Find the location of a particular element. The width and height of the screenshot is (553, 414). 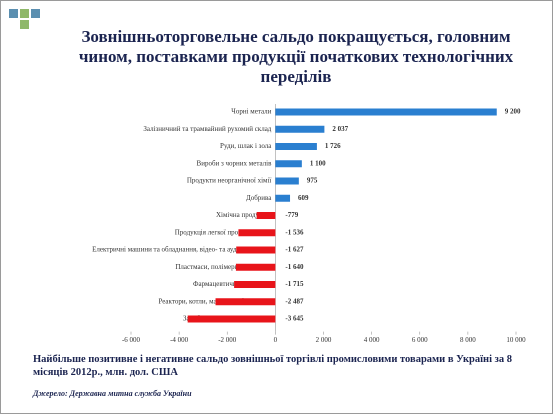

value-label: -1 640 is located at coordinates (294, 267).